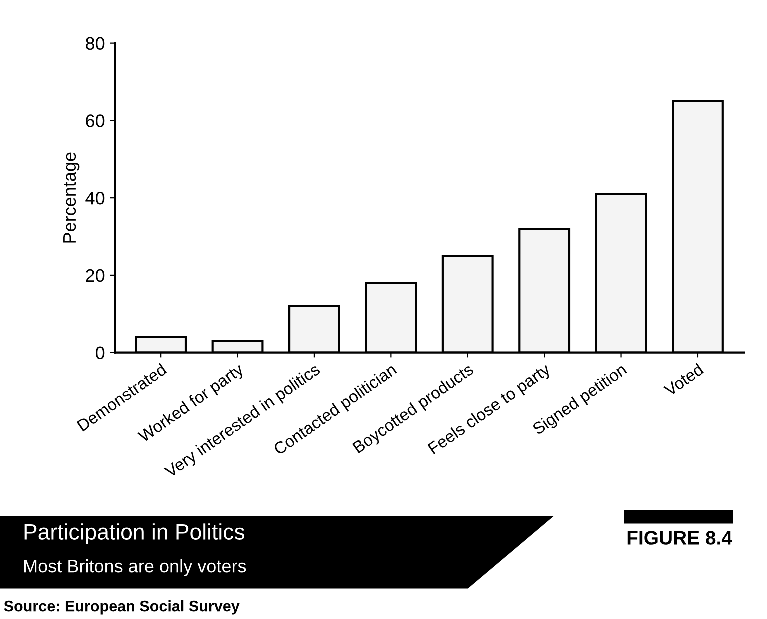  What do you see at coordinates (135, 567) in the screenshot?
I see `text: Most Britons are only voters` at bounding box center [135, 567].